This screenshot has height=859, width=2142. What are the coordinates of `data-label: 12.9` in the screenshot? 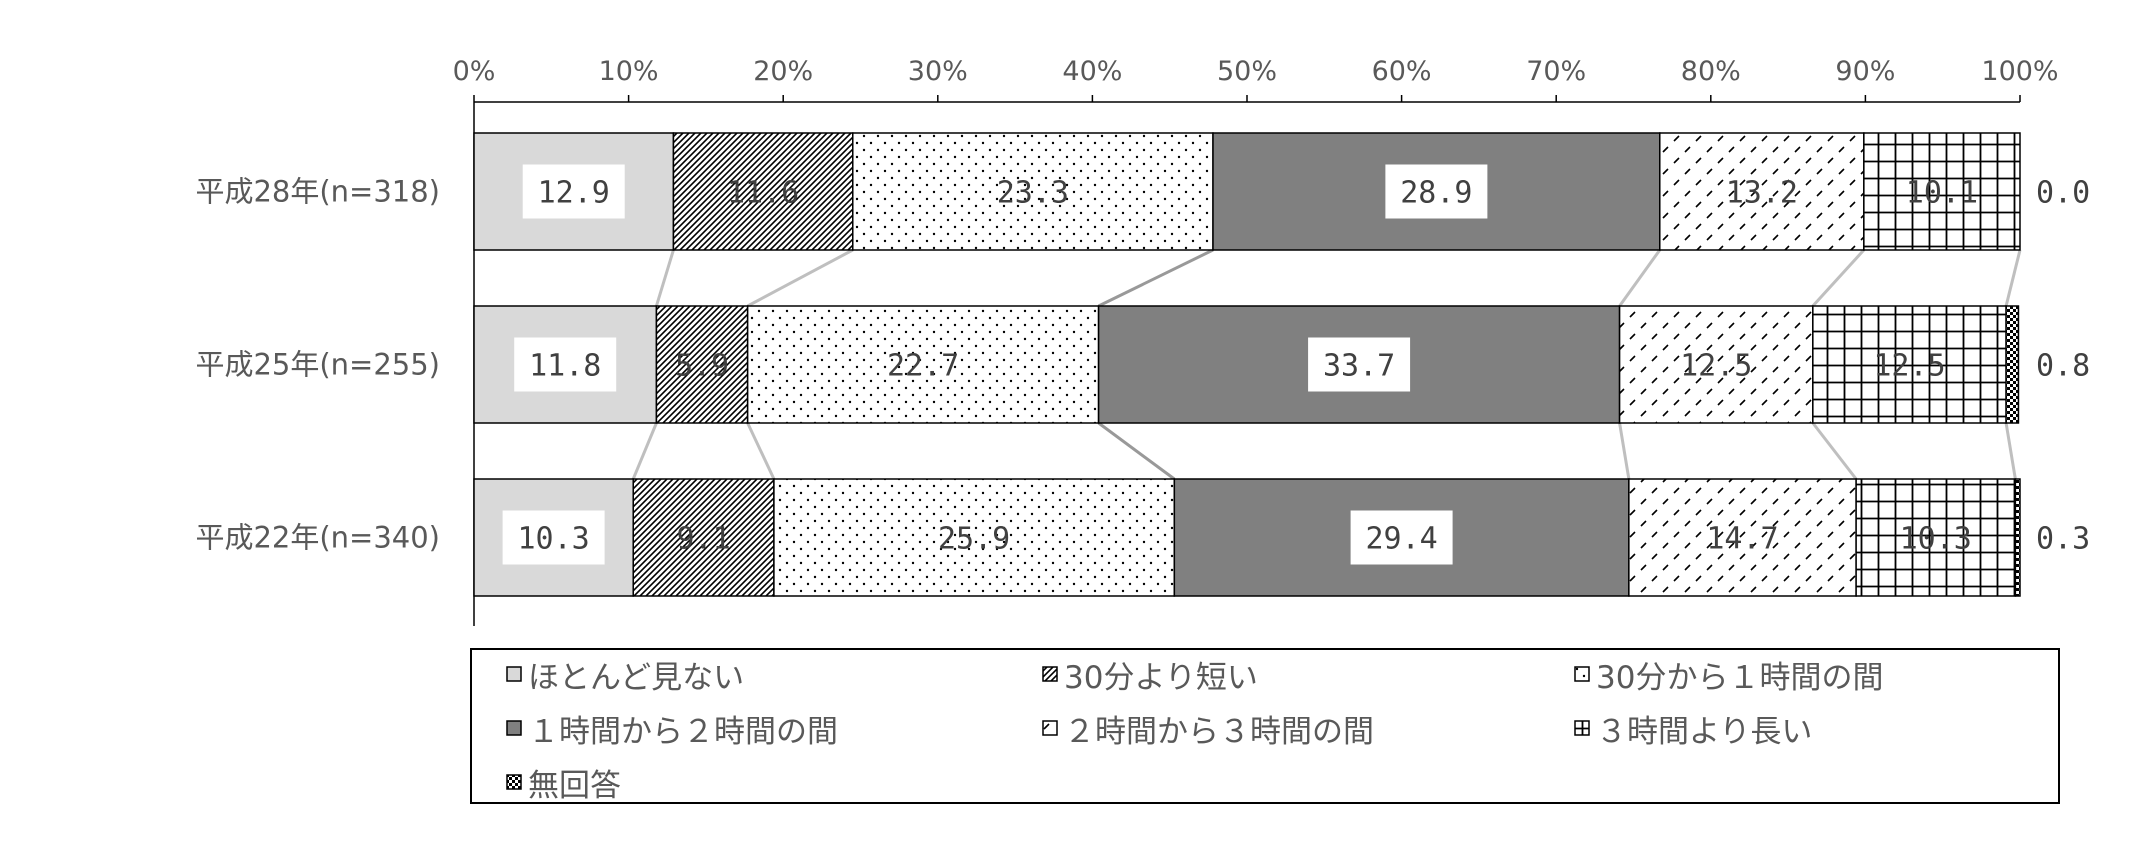 It's located at (574, 193).